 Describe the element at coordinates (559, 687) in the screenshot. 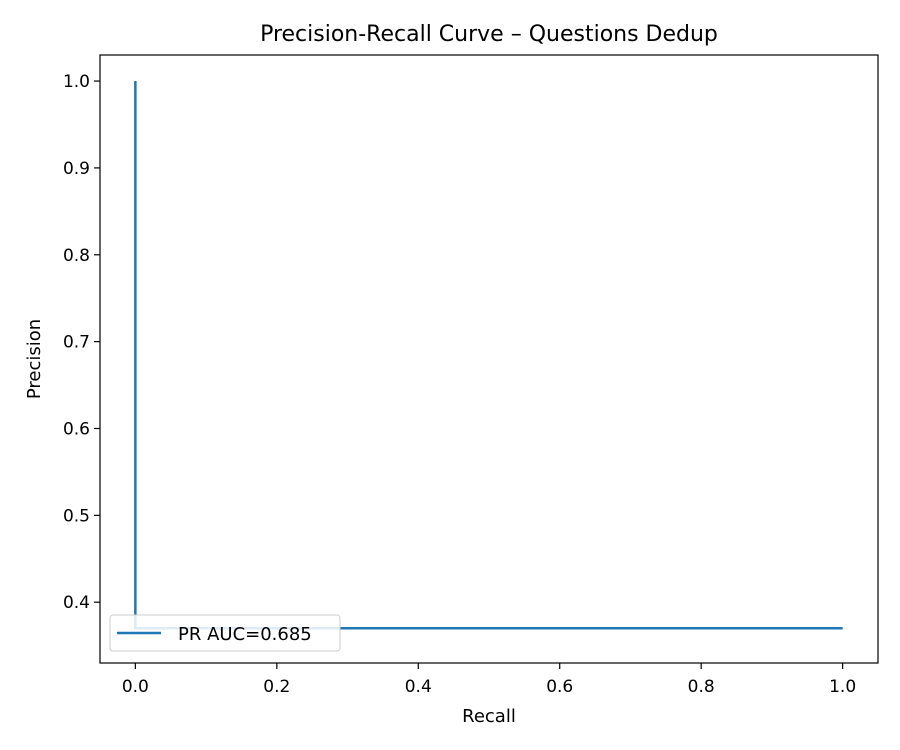

I see `x-tick-label: 0.6` at that location.